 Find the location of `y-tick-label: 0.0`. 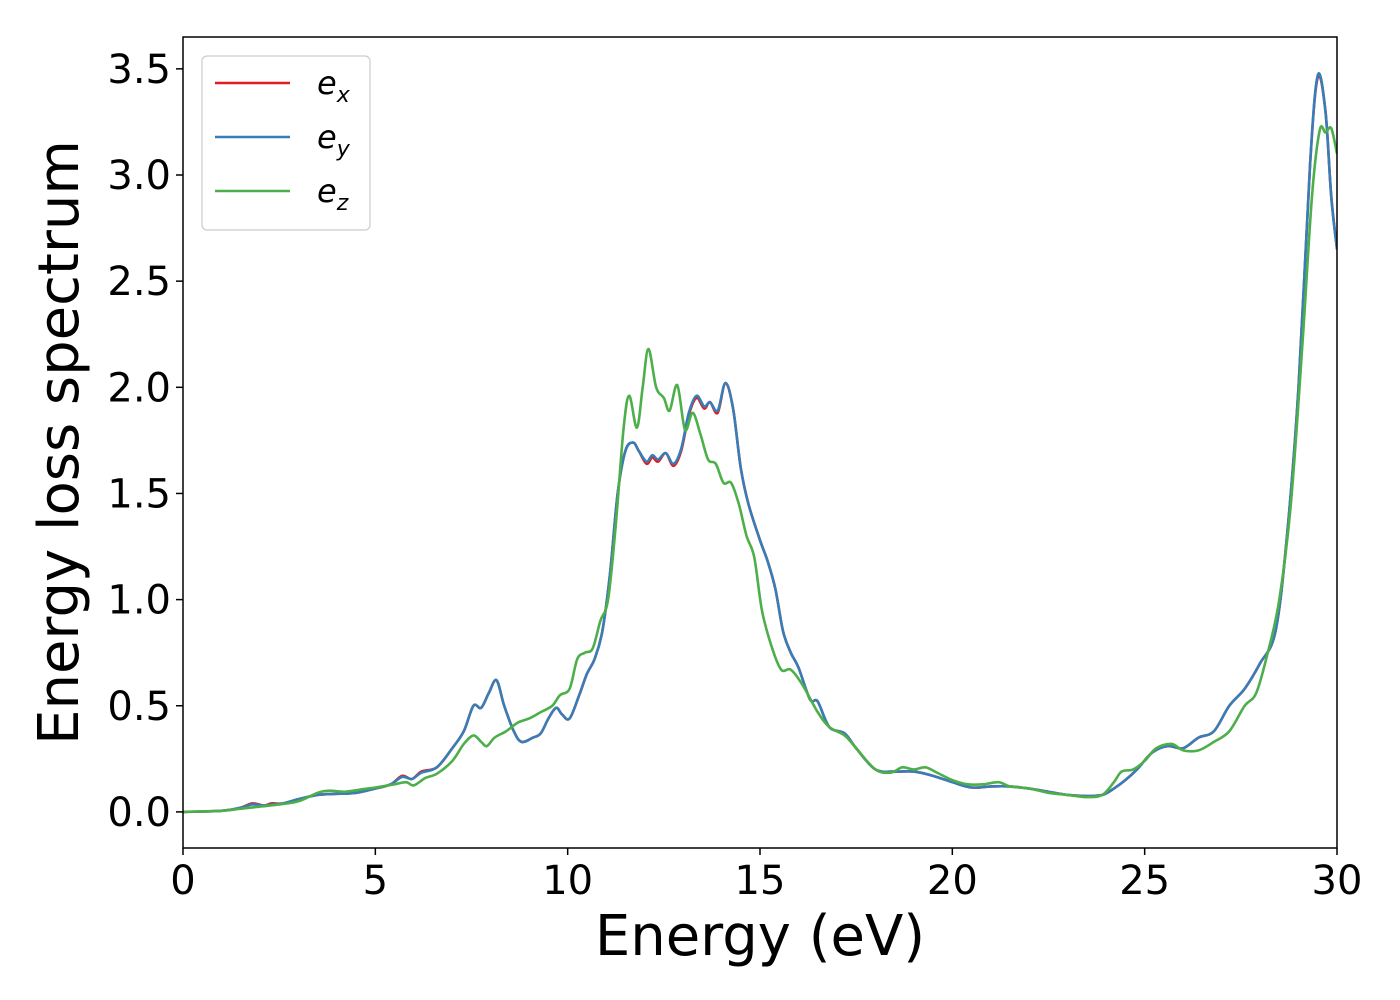

y-tick-label: 0.0 is located at coordinates (139, 813).